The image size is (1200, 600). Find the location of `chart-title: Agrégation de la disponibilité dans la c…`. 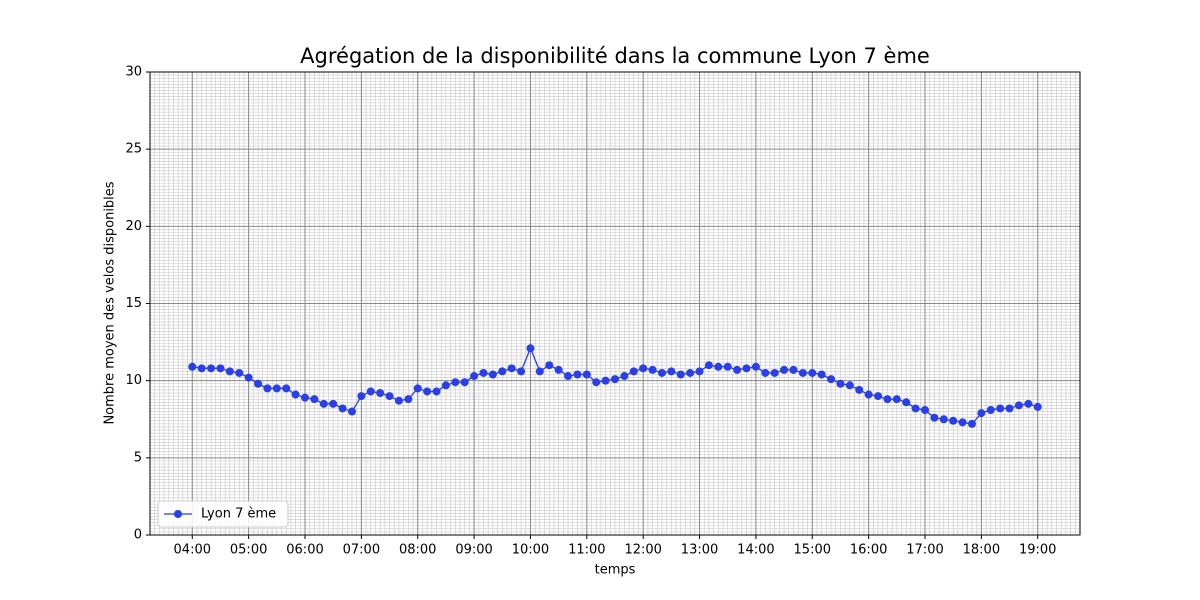

chart-title: Agrégation de la disponibilité dans la c… is located at coordinates (615, 56).